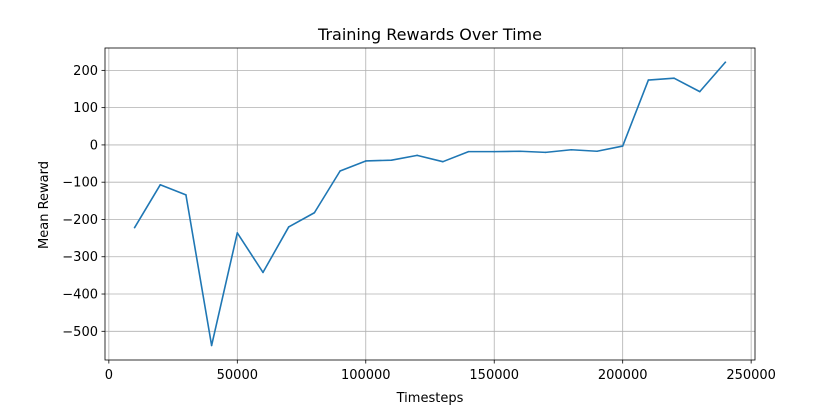 This screenshot has width=840, height=405. What do you see at coordinates (80, 183) in the screenshot?
I see `y-tick-label: −100` at bounding box center [80, 183].